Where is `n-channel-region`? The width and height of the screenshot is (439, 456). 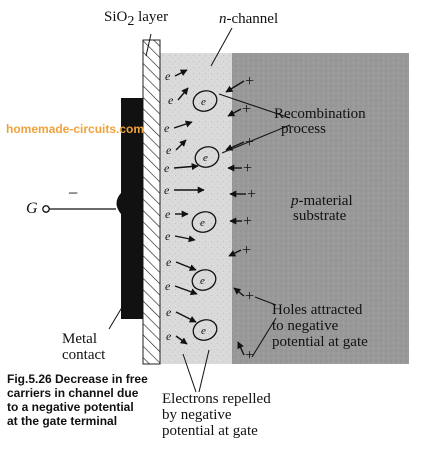
n-channel-region is located at coordinates (197, 208).